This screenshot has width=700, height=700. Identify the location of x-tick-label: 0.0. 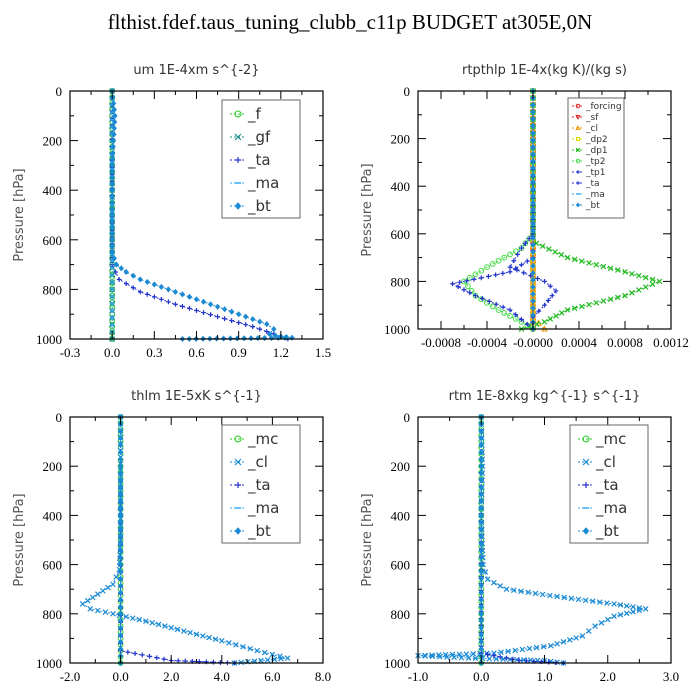
(112, 352).